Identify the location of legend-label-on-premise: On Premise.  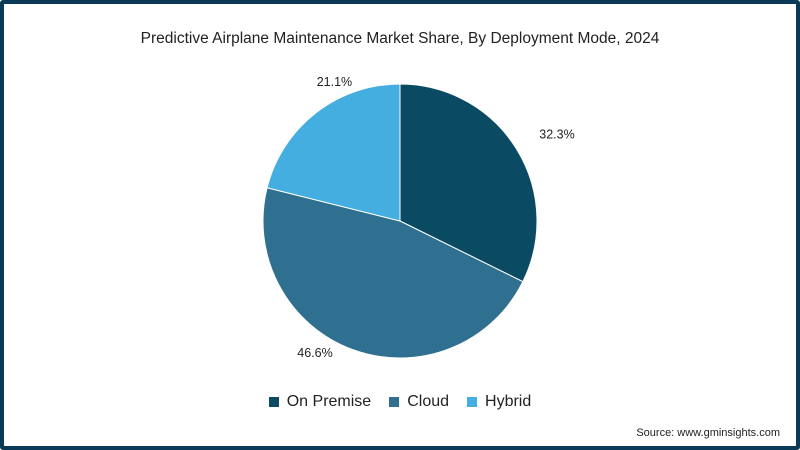
(329, 401).